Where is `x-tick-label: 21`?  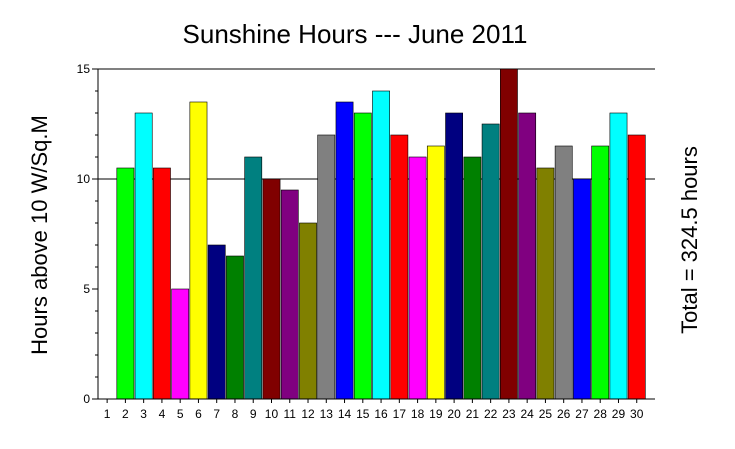
x-tick-label: 21 is located at coordinates (473, 414).